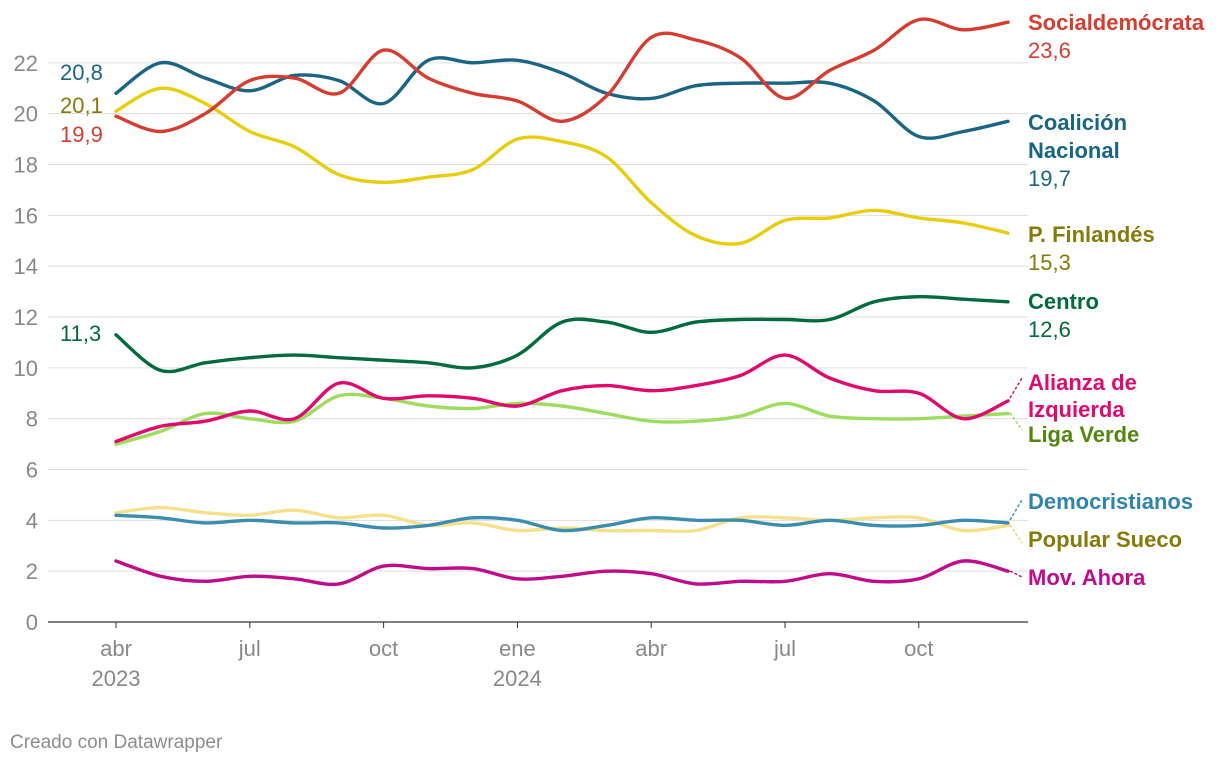  What do you see at coordinates (1016, 421) in the screenshot?
I see `connector-liga` at bounding box center [1016, 421].